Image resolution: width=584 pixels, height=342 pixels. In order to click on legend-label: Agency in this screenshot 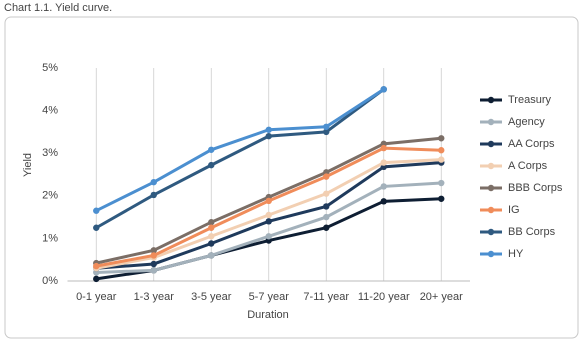, I will do `click(526, 122)`.